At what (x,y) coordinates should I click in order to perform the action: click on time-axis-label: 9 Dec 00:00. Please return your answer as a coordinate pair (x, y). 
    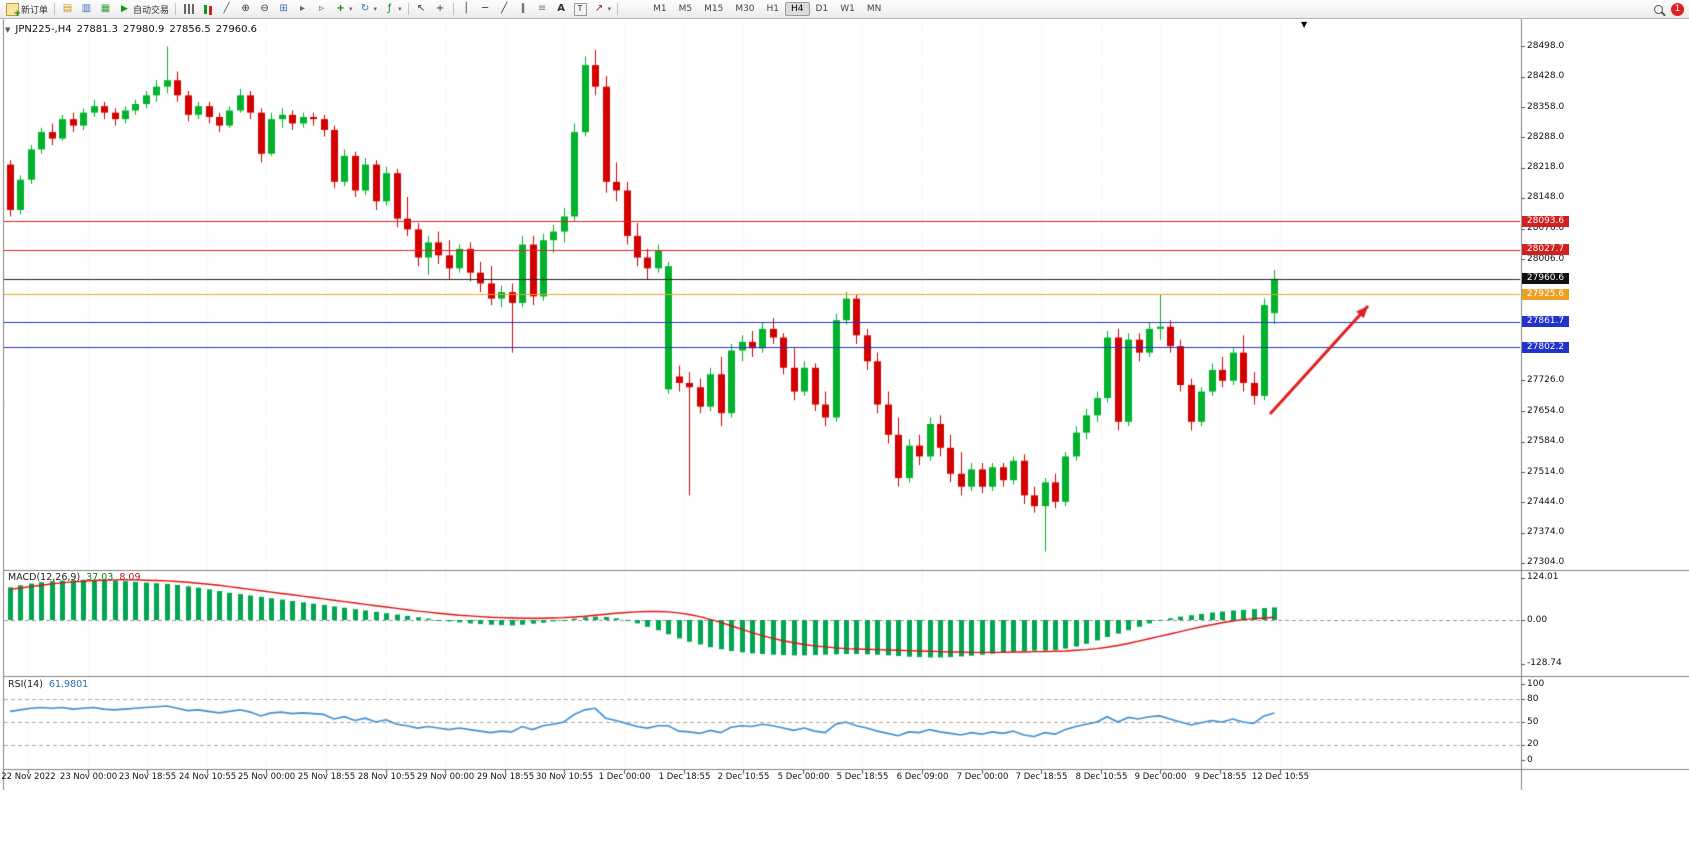
    Looking at the image, I should click on (1160, 777).